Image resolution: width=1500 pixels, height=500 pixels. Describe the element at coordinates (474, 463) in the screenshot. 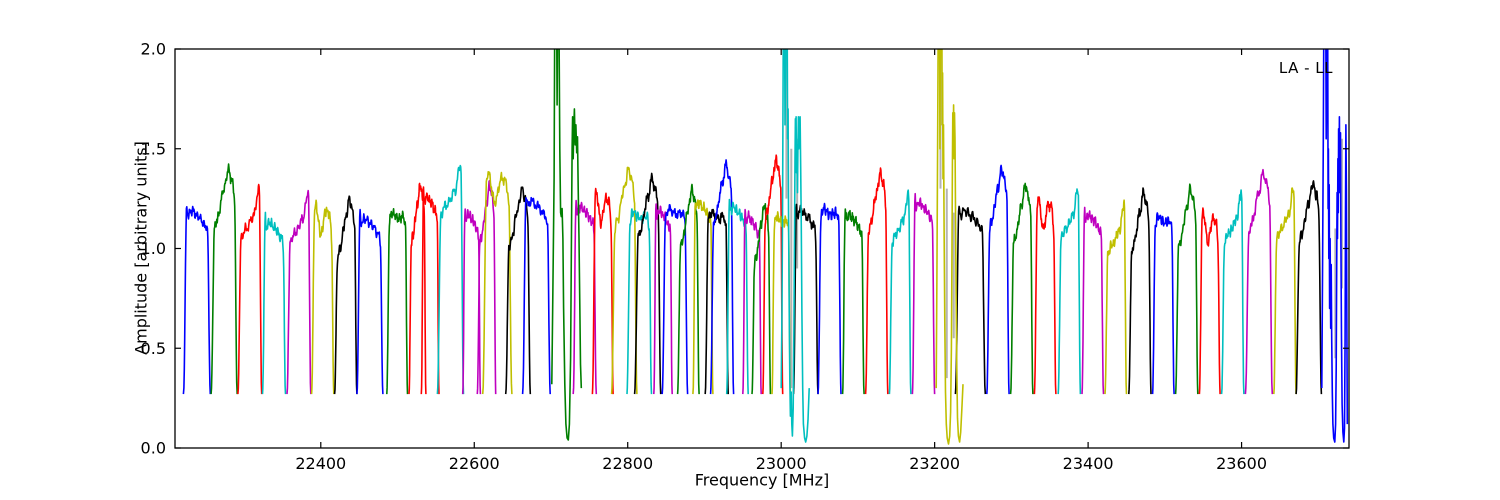

I see `x-tick-label: 22600` at that location.